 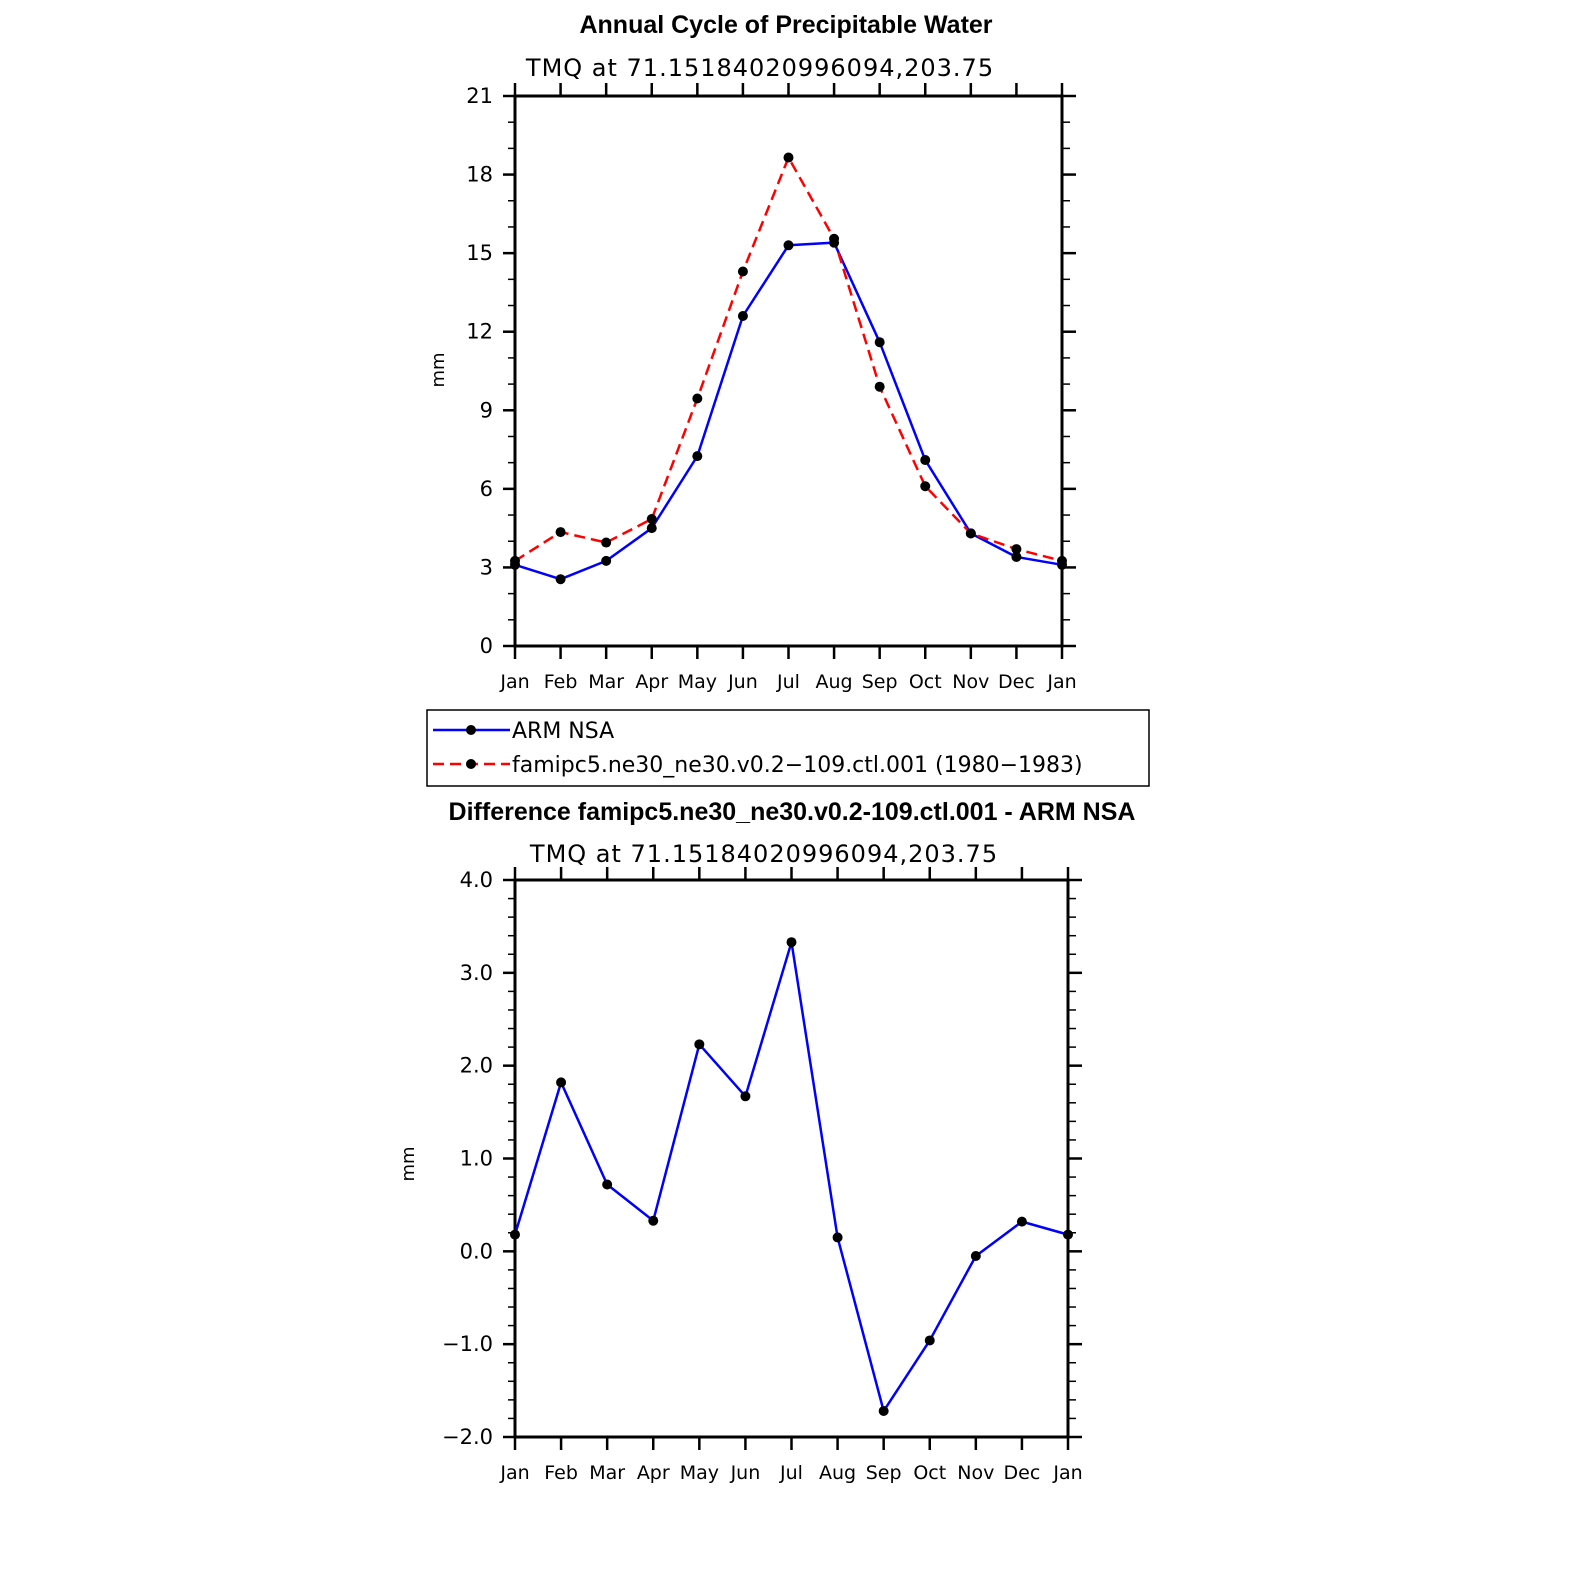 I want to click on chart2-ytick-label: 1.0, so click(x=476, y=1159).